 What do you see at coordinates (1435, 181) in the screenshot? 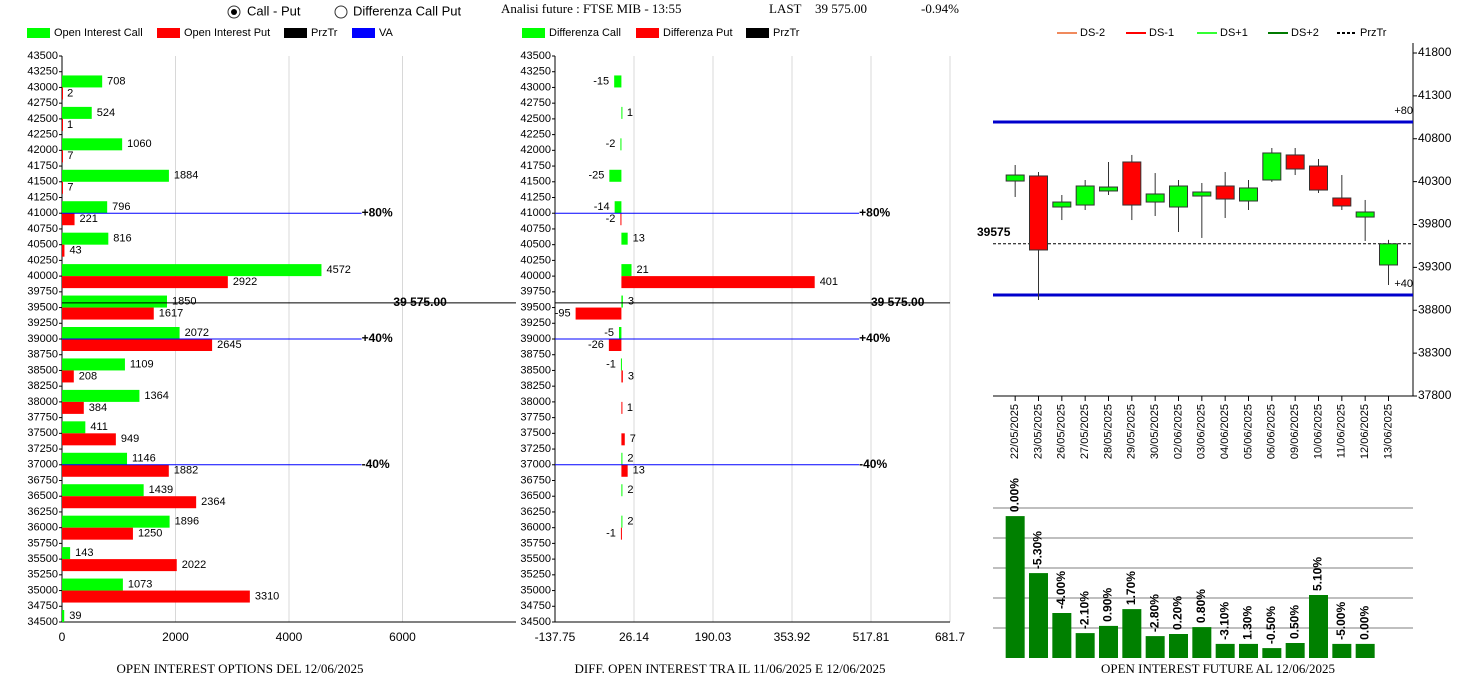
I see `y-tick-label: 40300` at bounding box center [1435, 181].